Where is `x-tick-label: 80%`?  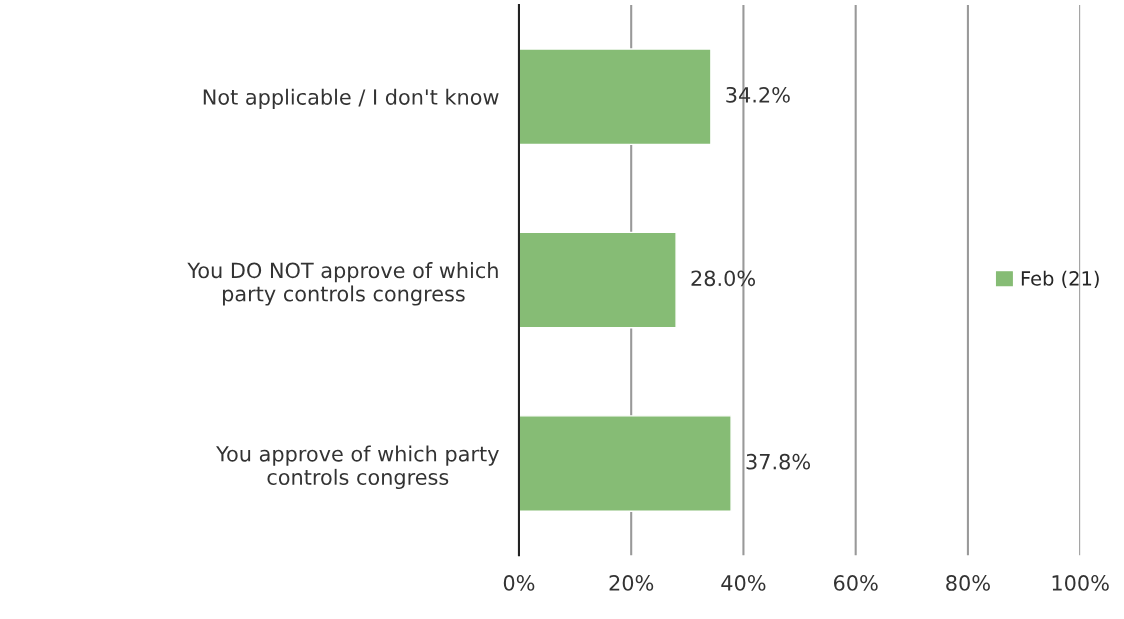 x-tick-label: 80% is located at coordinates (968, 583).